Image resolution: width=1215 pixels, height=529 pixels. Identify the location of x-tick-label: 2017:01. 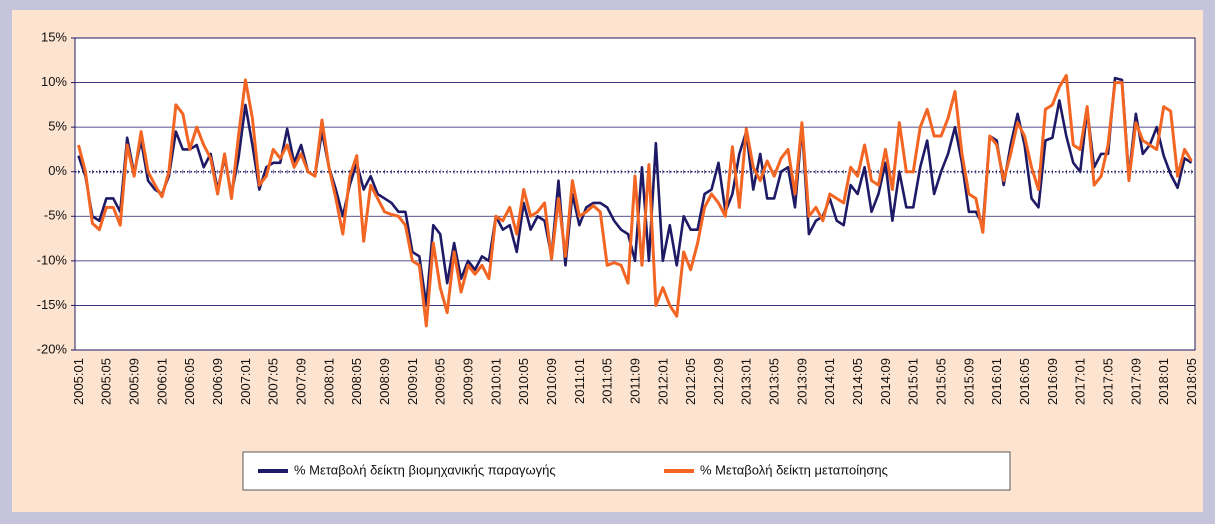
(1080, 381).